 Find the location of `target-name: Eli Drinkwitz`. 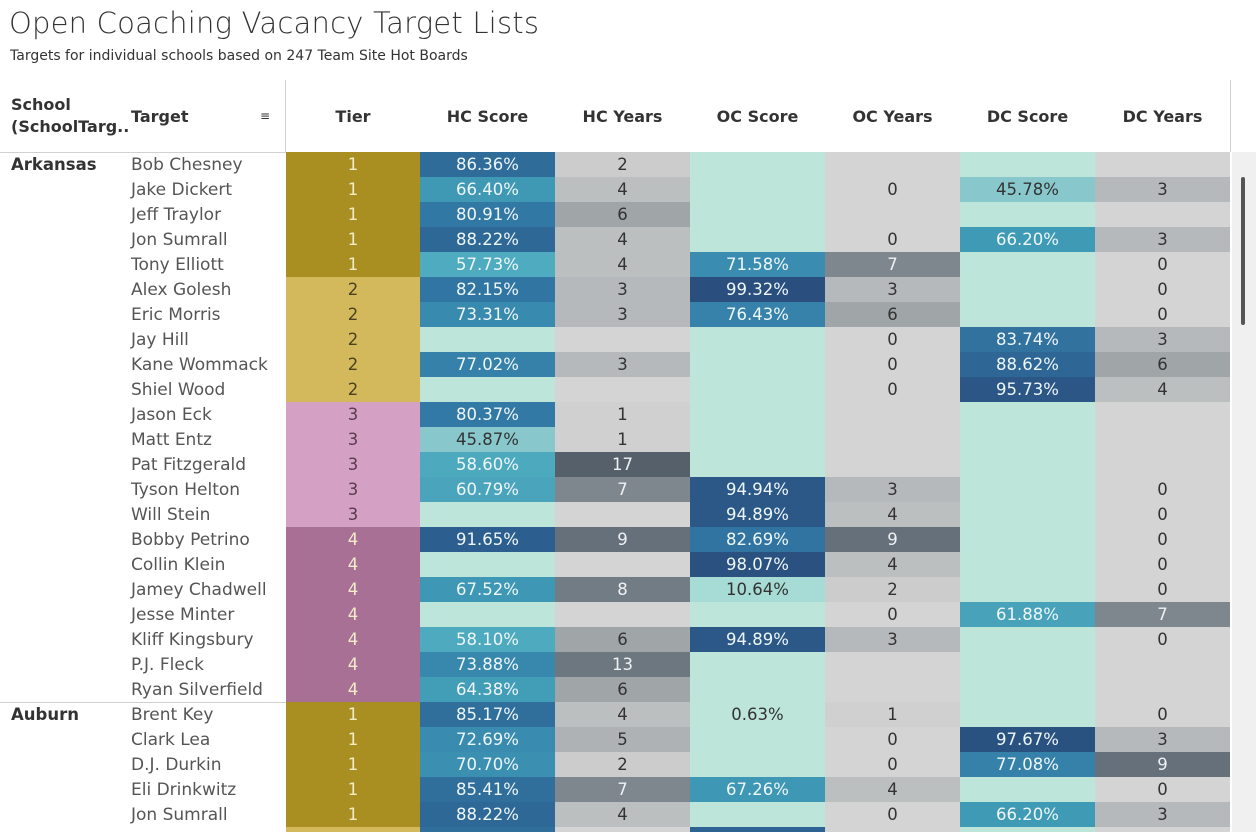

target-name: Eli Drinkwitz is located at coordinates (184, 789).